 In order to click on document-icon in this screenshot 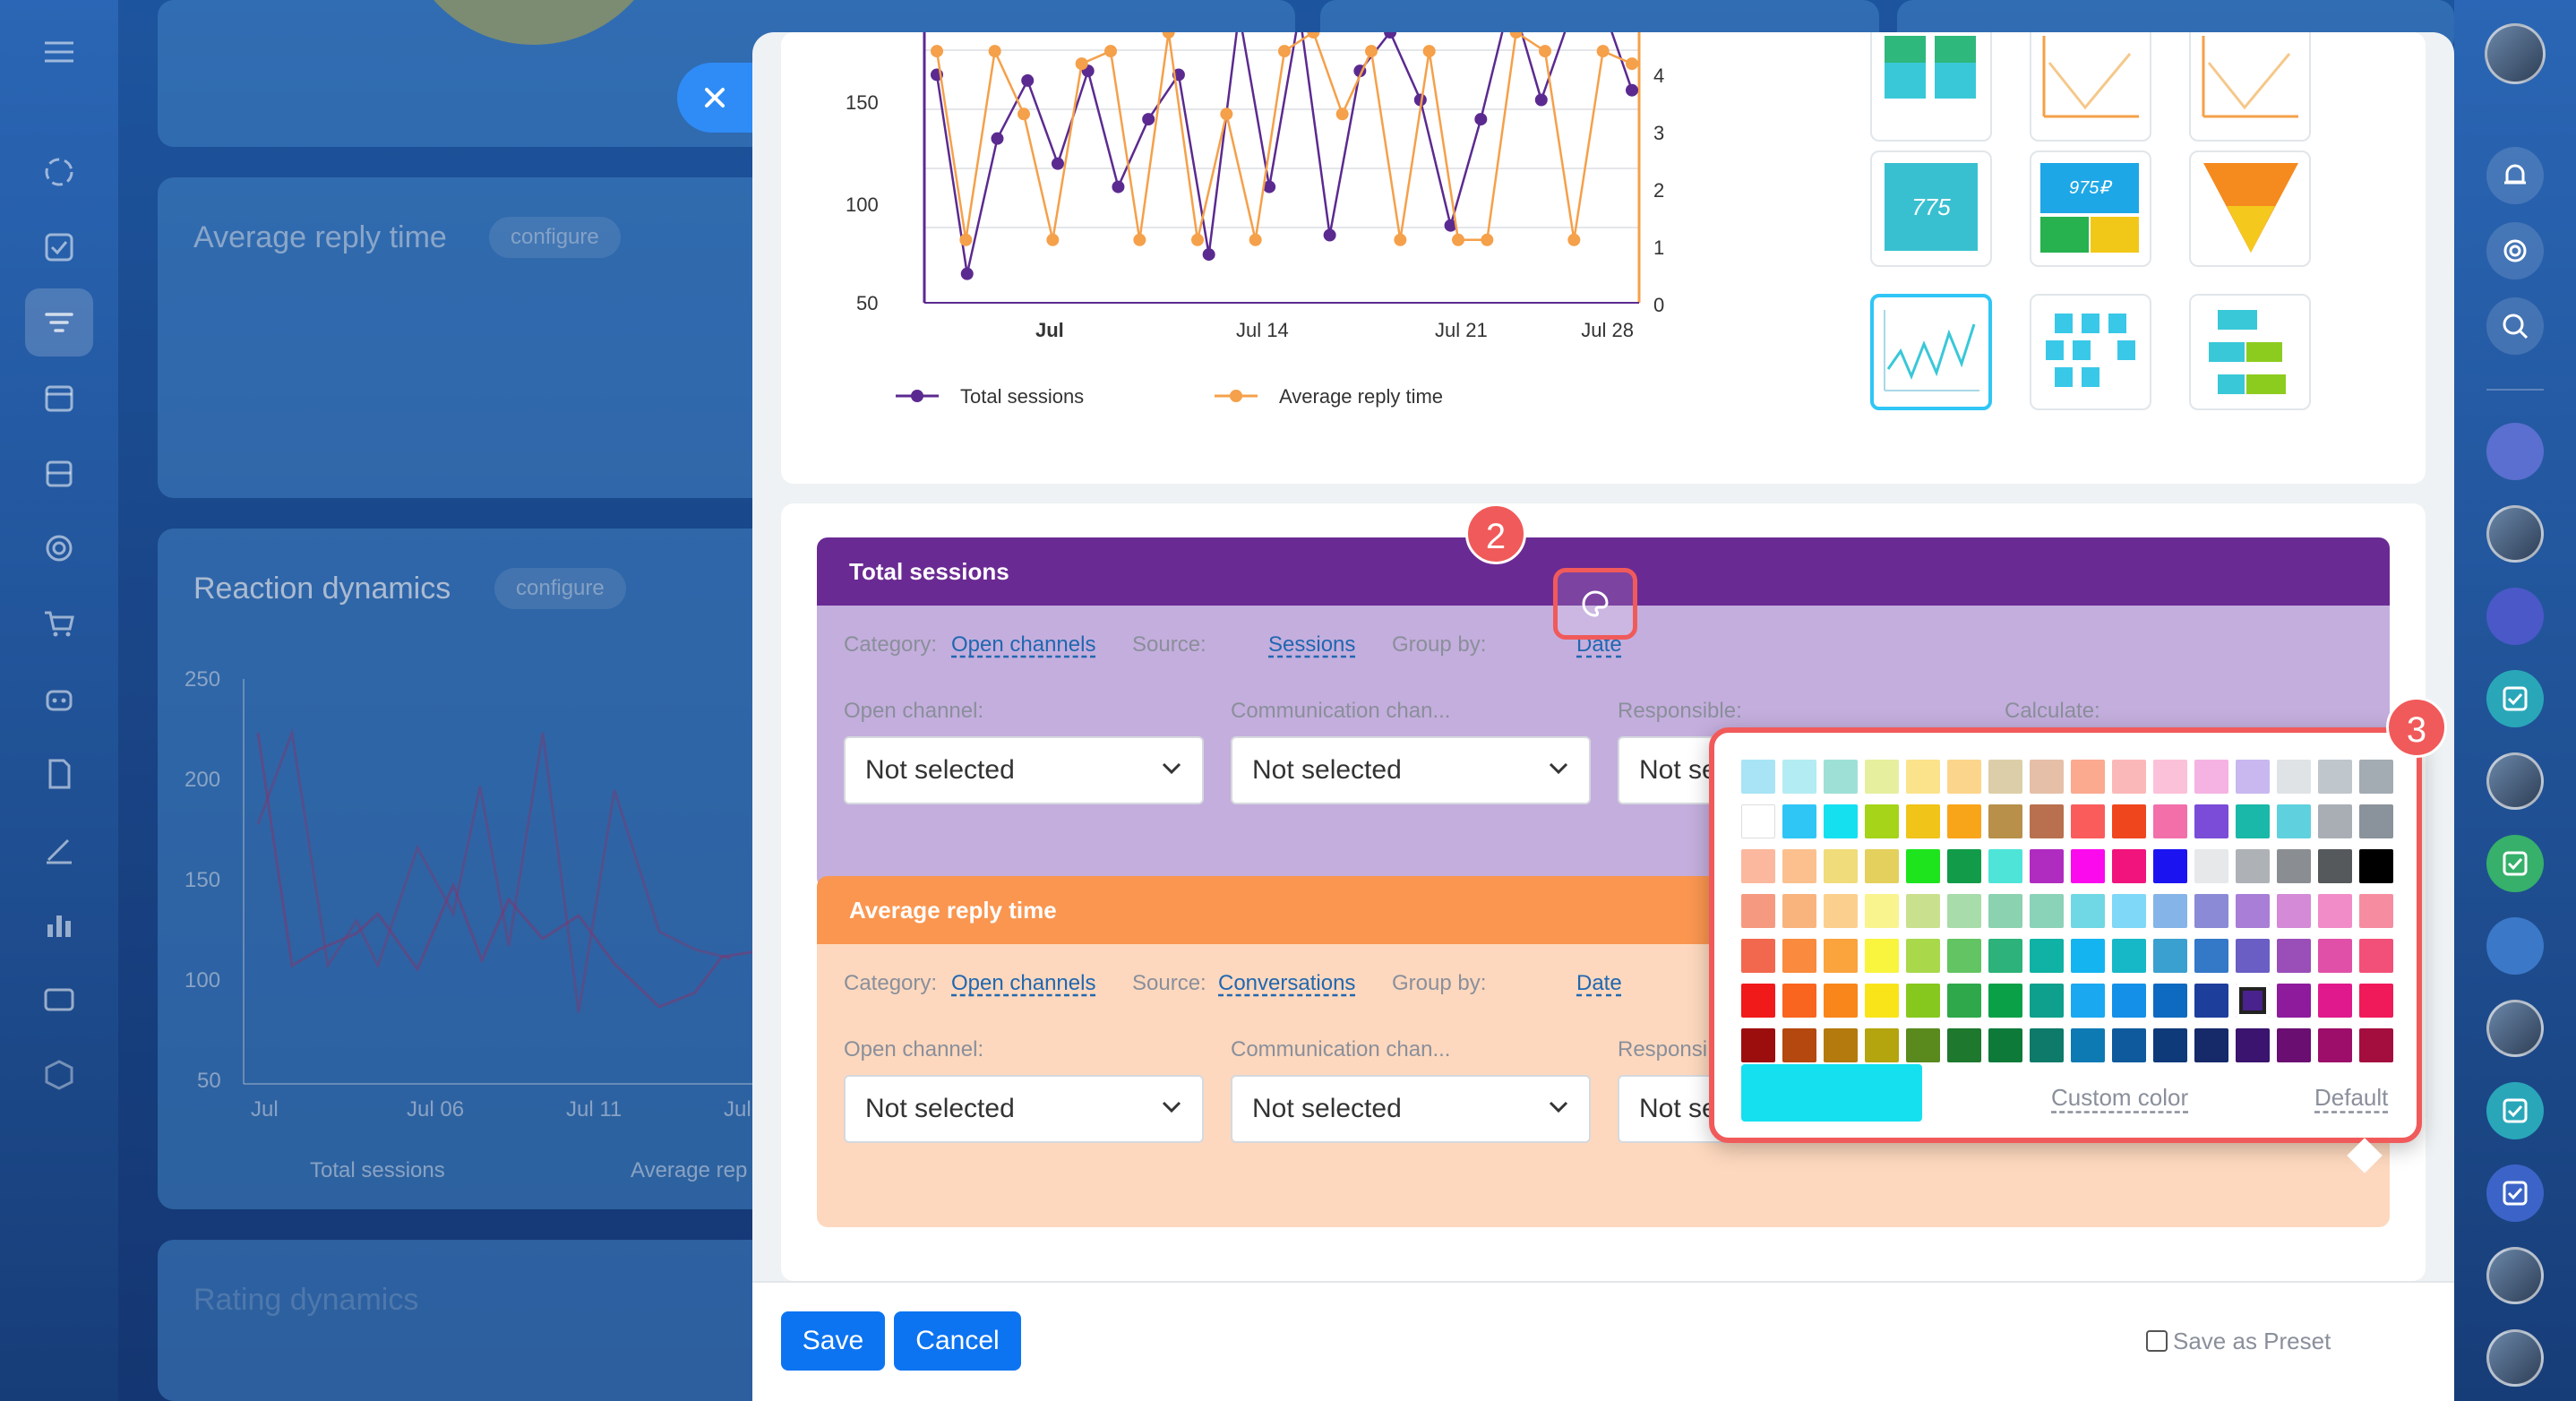, I will do `click(59, 774)`.